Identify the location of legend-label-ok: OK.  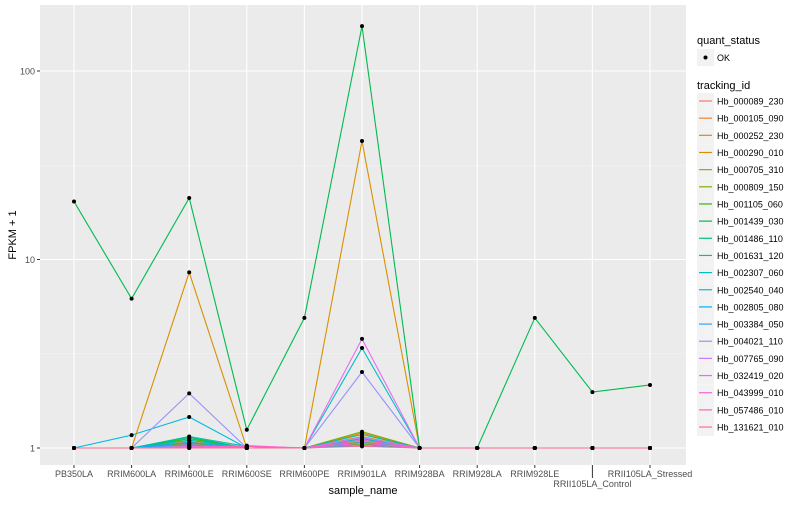
(723, 58).